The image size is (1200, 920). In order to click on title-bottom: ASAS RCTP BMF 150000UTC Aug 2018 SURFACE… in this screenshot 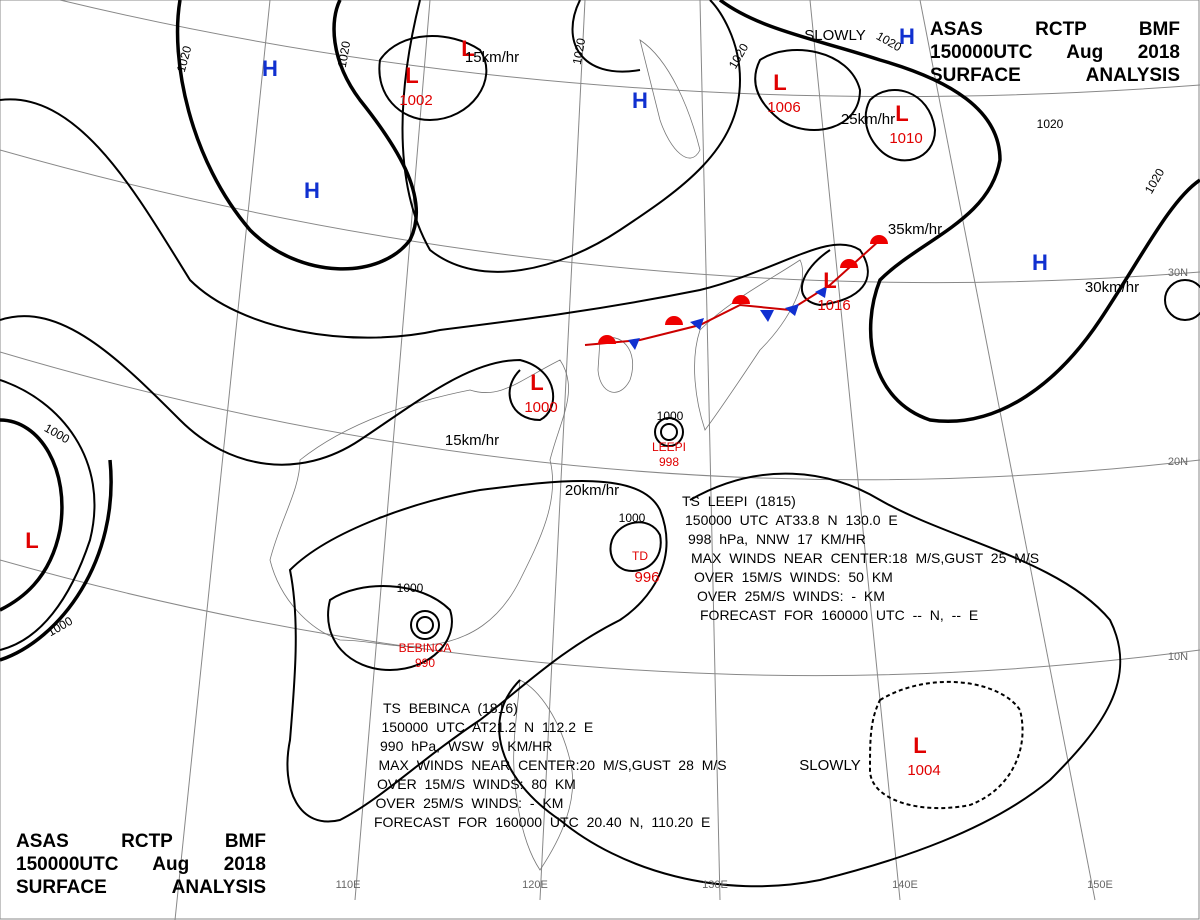, I will do `click(141, 864)`.